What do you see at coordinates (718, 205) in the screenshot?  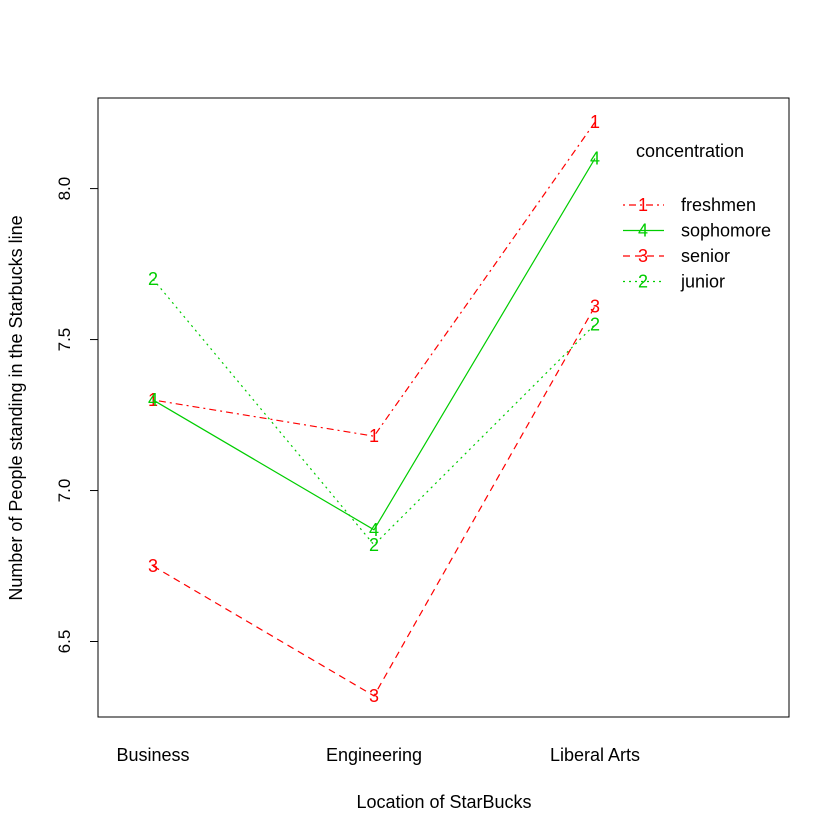 I see `legend-label-freshmen: freshmen` at bounding box center [718, 205].